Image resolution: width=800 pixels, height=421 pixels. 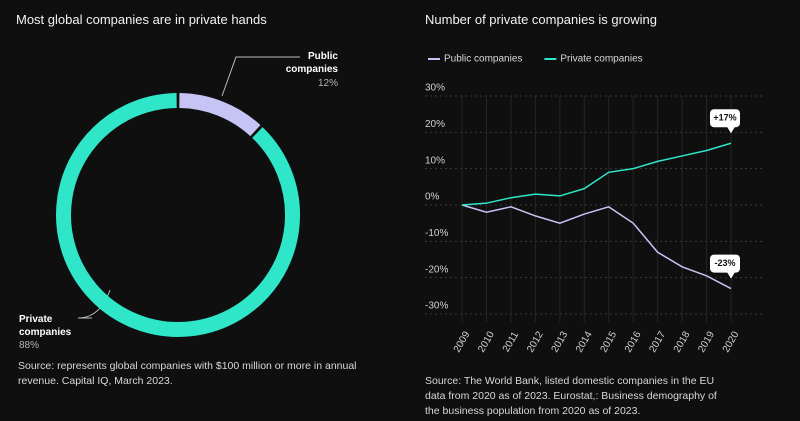 What do you see at coordinates (584, 341) in the screenshot?
I see `x-tick-label: 2014` at bounding box center [584, 341].